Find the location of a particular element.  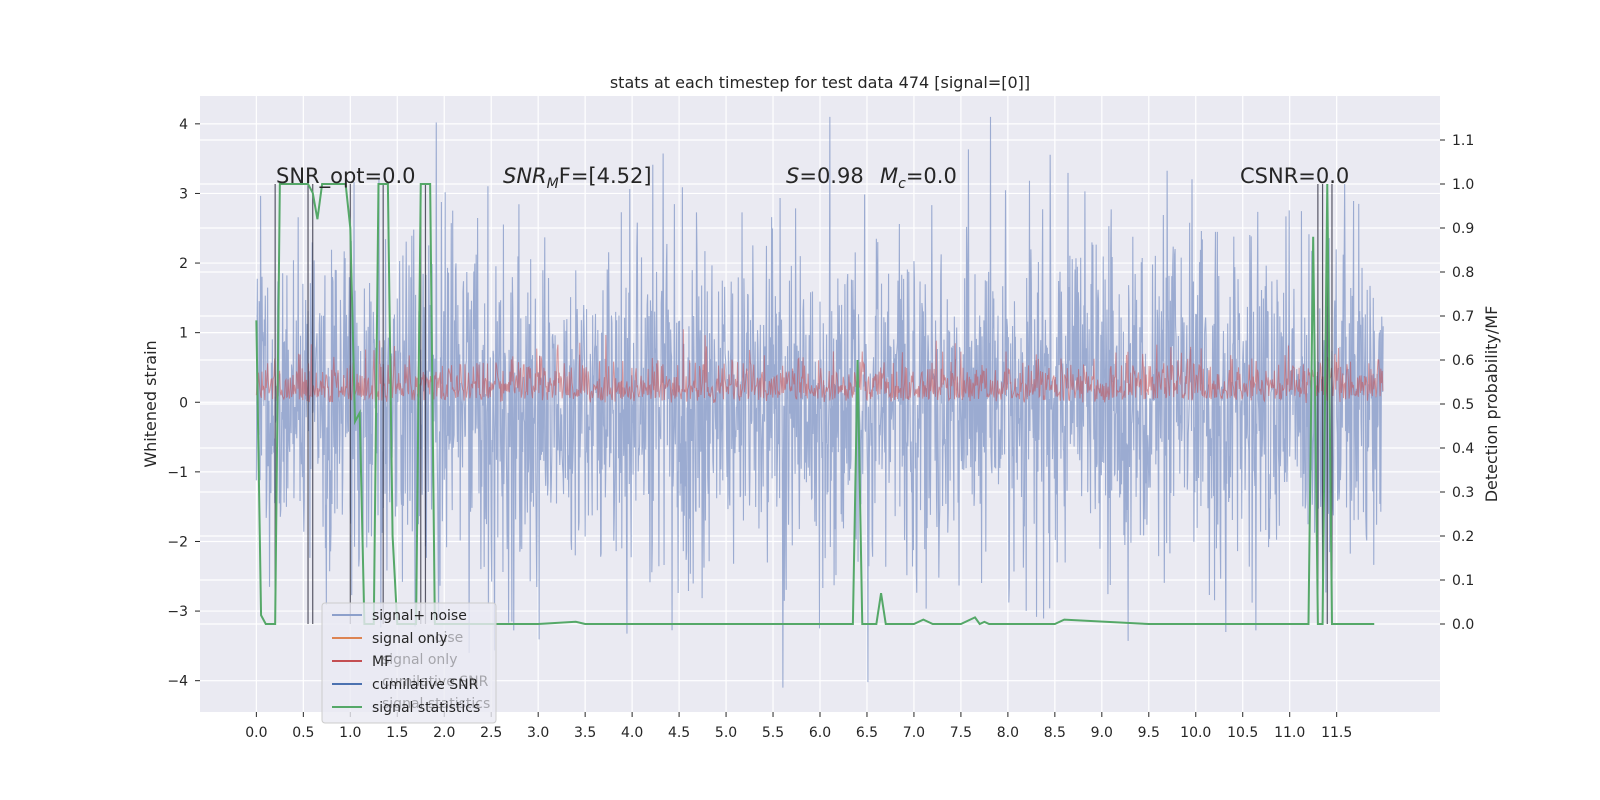

x-tick-label: 7.0 is located at coordinates (914, 733).